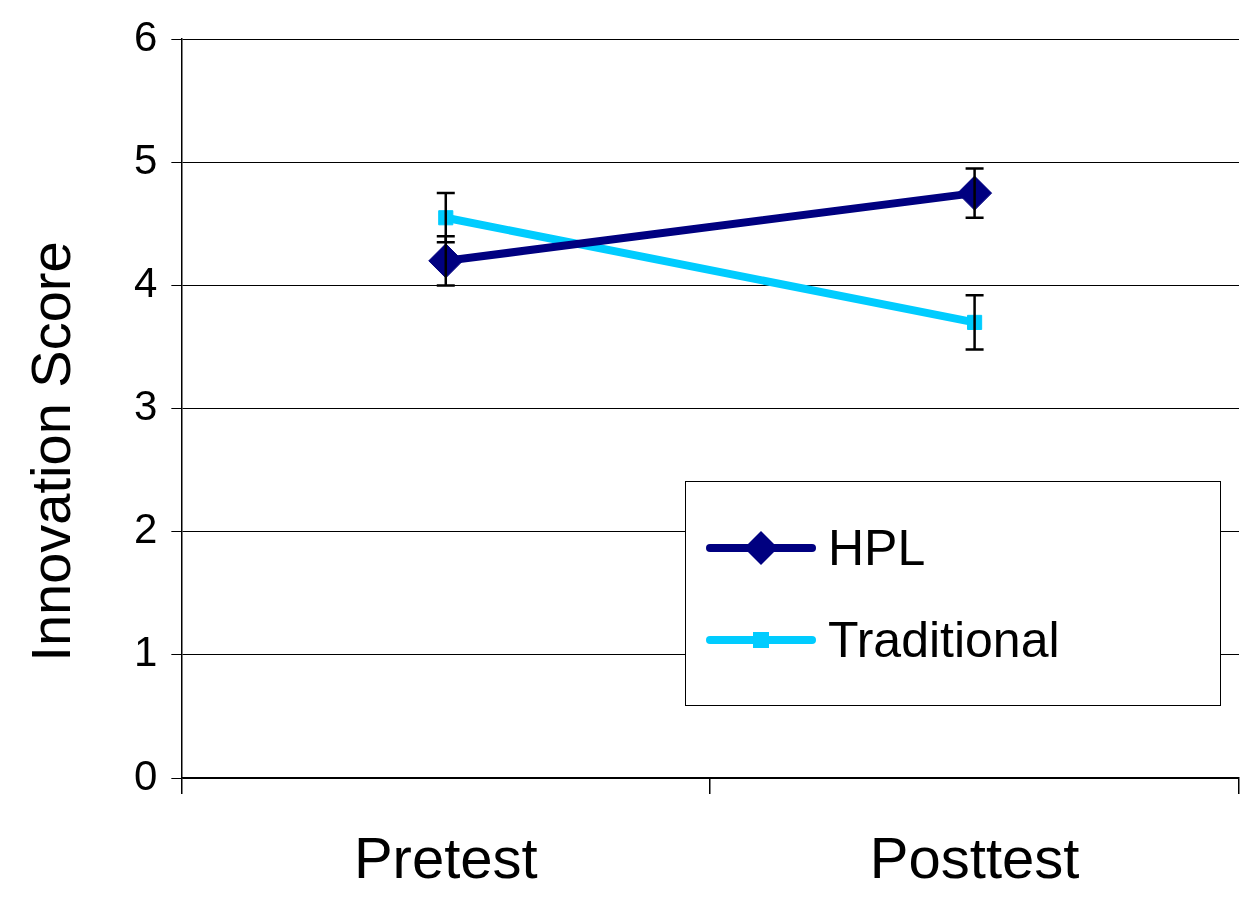 The width and height of the screenshot is (1257, 903). I want to click on x-tick-label: Posttest, so click(974, 857).